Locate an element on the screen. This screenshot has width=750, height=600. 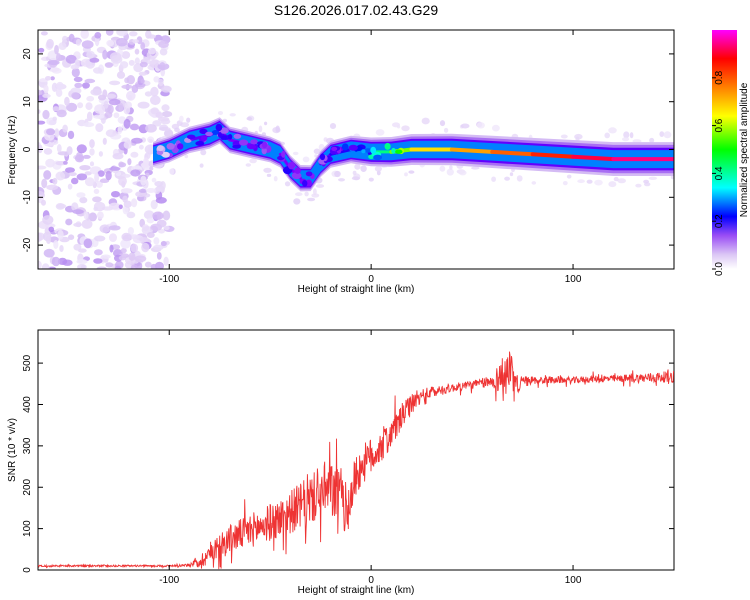
snr-y-axis-label: SNR (10 * v/v) is located at coordinates (12, 450).